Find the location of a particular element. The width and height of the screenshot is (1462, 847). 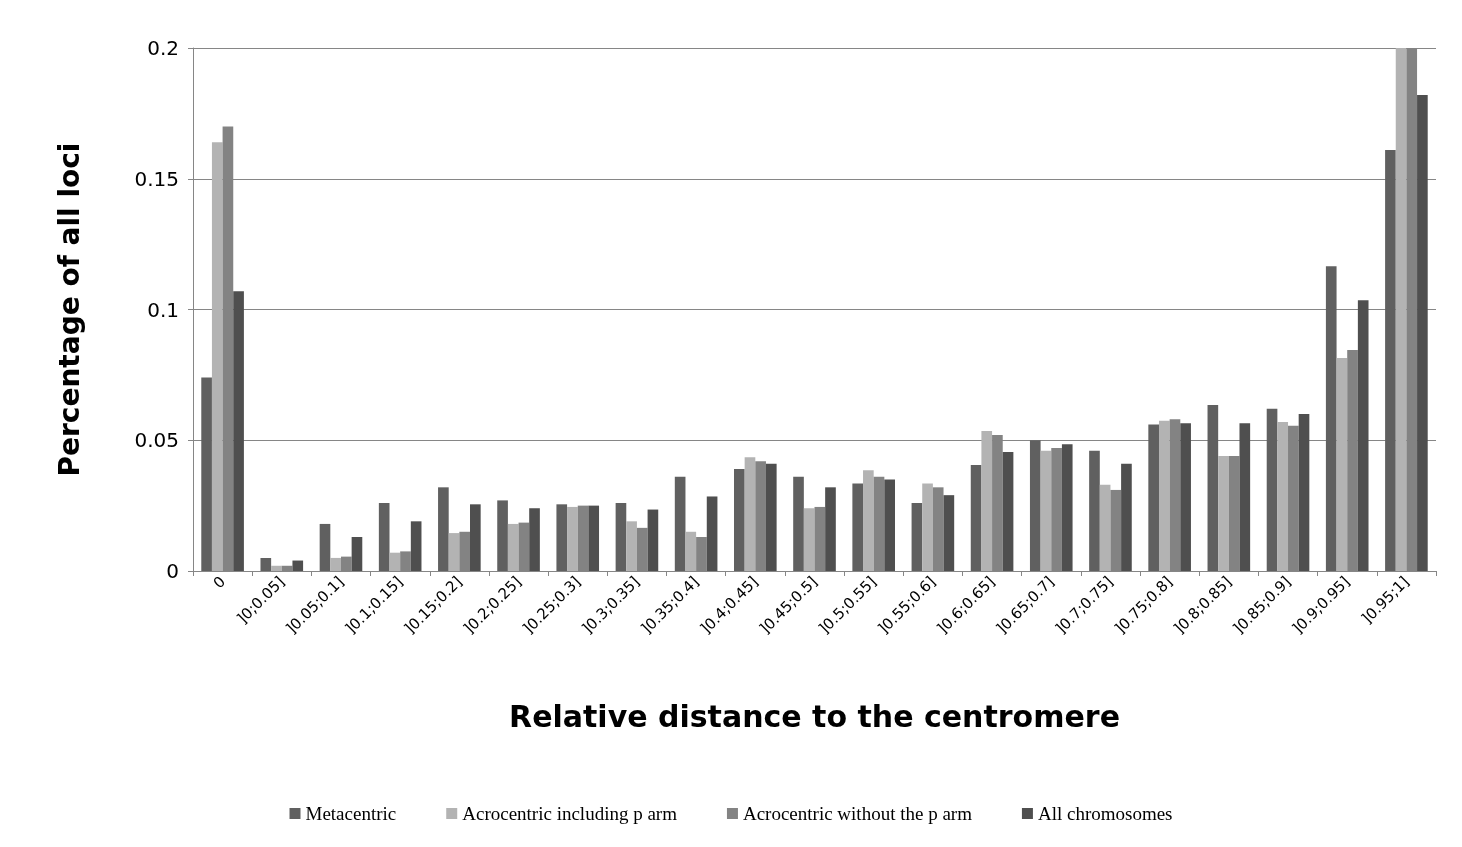

y-tick-label: 0.1 is located at coordinates (163, 309).